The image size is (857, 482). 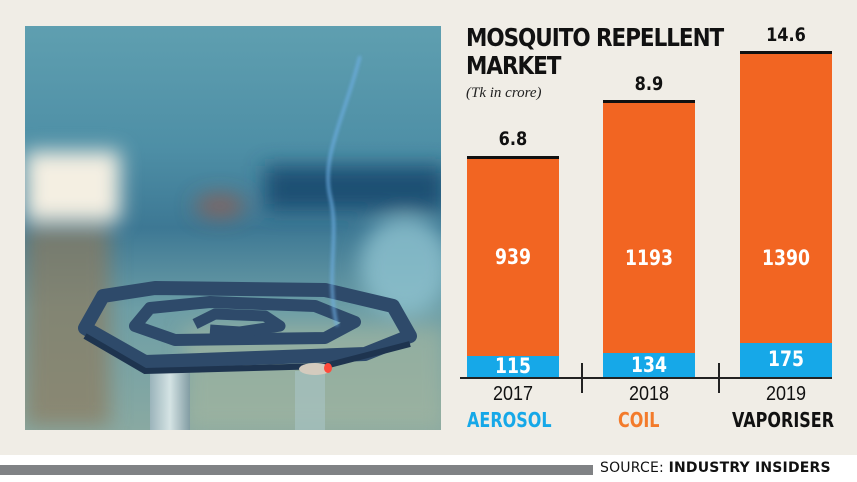 What do you see at coordinates (646, 378) in the screenshot?
I see `x-axis-baseline` at bounding box center [646, 378].